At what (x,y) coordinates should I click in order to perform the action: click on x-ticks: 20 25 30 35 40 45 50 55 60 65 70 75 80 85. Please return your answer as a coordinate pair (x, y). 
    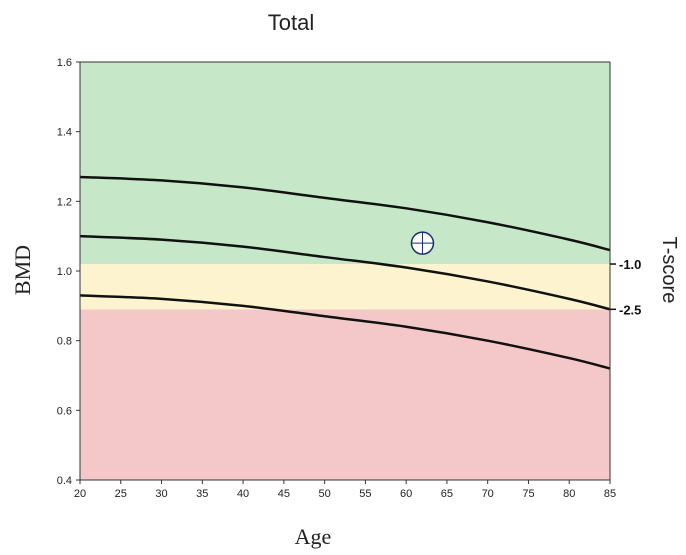
    Looking at the image, I should click on (345, 490).